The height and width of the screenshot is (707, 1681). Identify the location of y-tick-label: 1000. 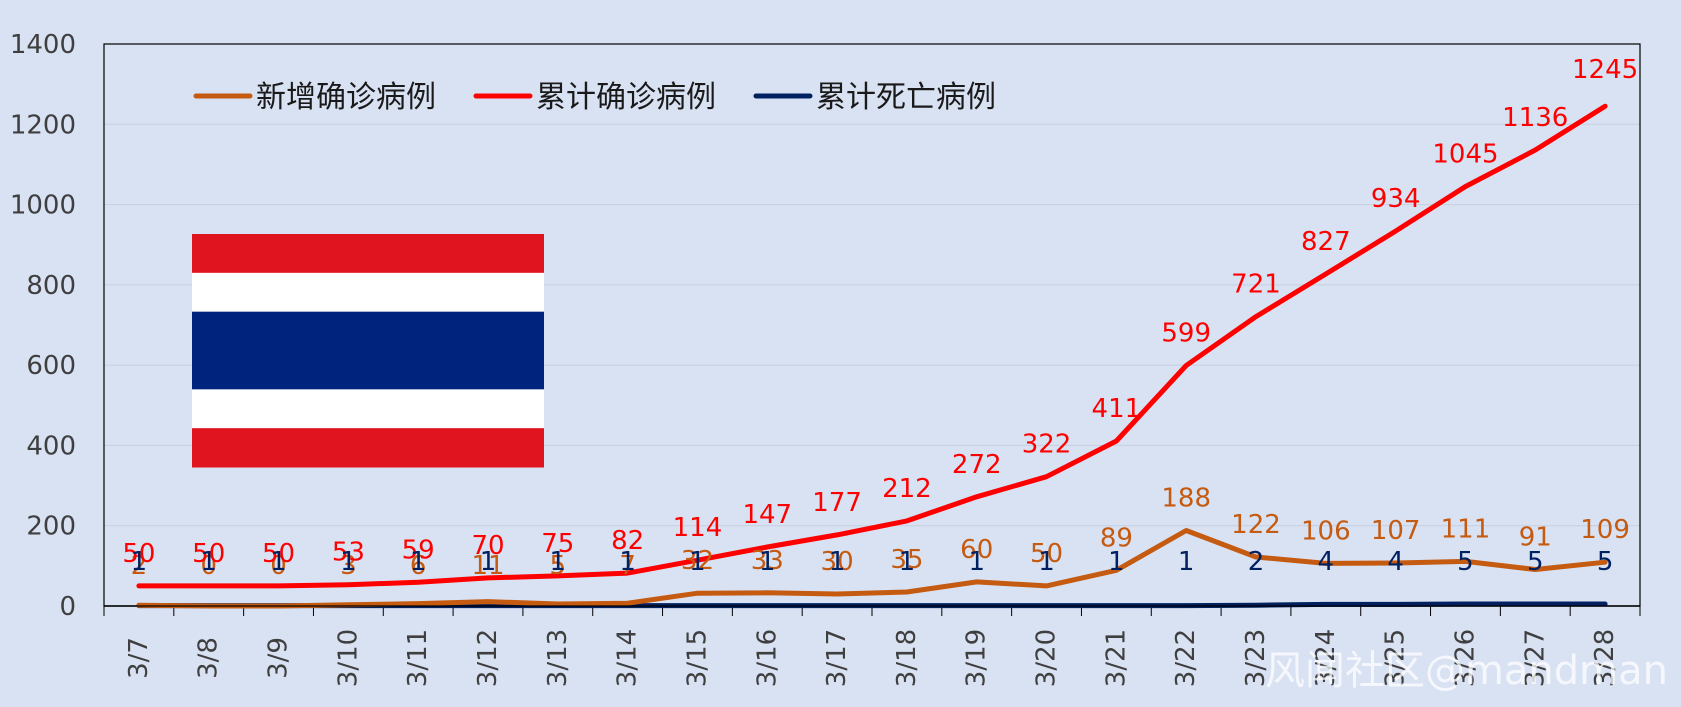
(43, 206).